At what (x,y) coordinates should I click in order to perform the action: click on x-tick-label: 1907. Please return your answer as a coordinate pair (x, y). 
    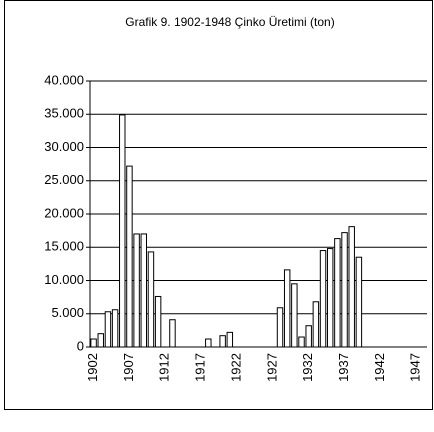
    Looking at the image, I should click on (128, 367).